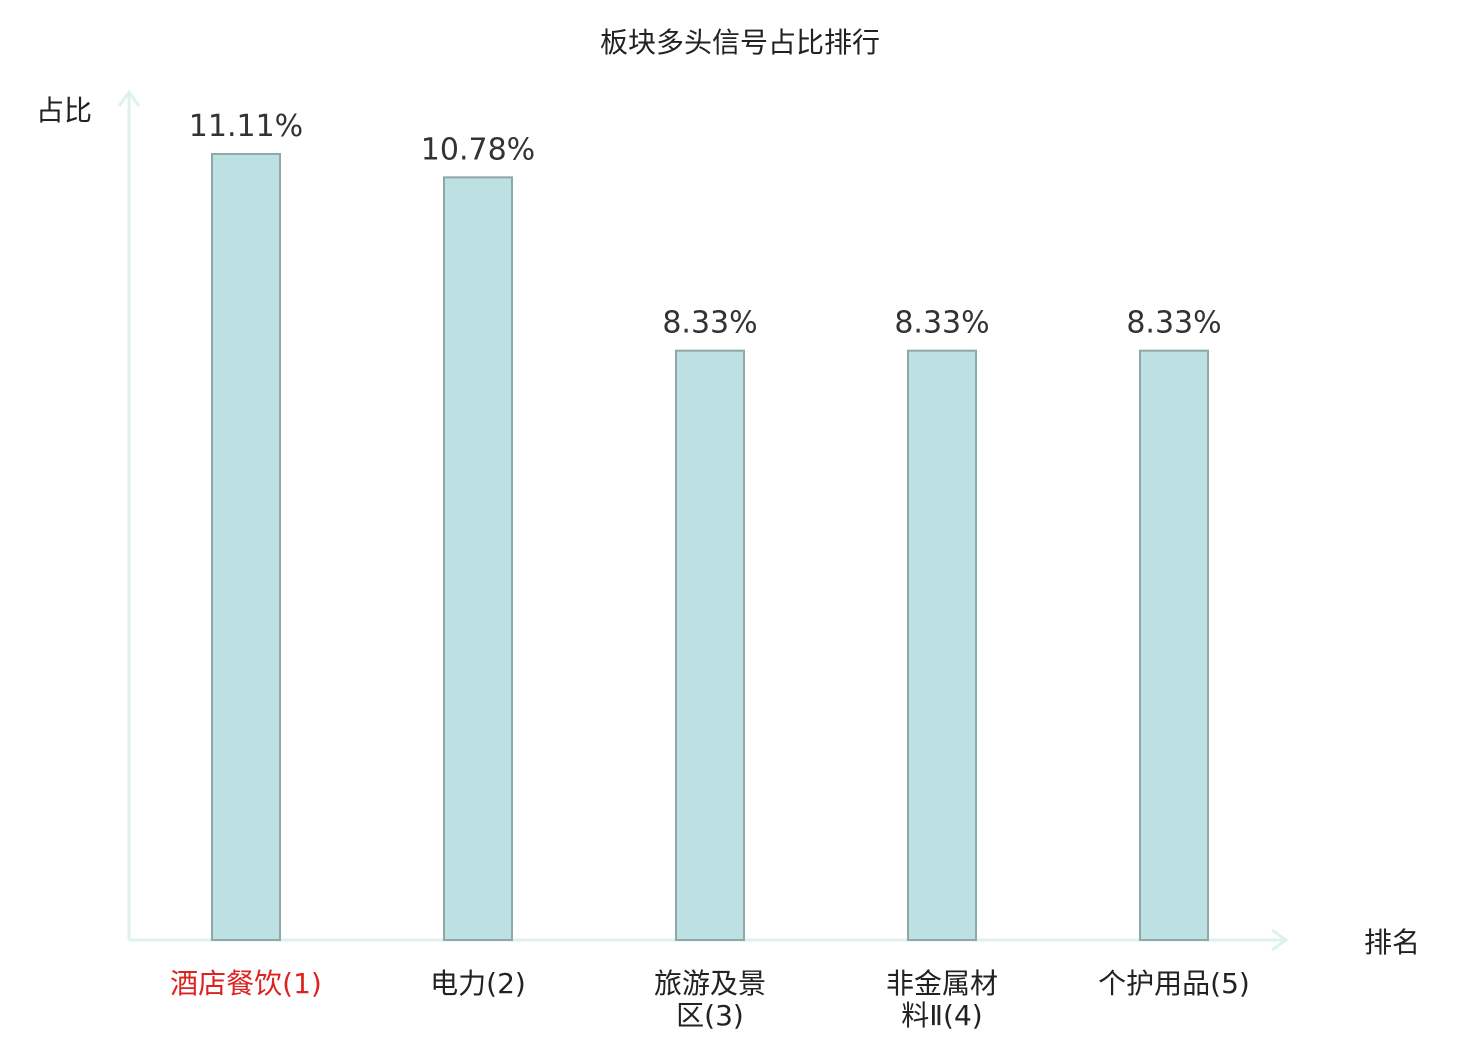  I want to click on category-label-line: 旅游及景, so click(710, 983).